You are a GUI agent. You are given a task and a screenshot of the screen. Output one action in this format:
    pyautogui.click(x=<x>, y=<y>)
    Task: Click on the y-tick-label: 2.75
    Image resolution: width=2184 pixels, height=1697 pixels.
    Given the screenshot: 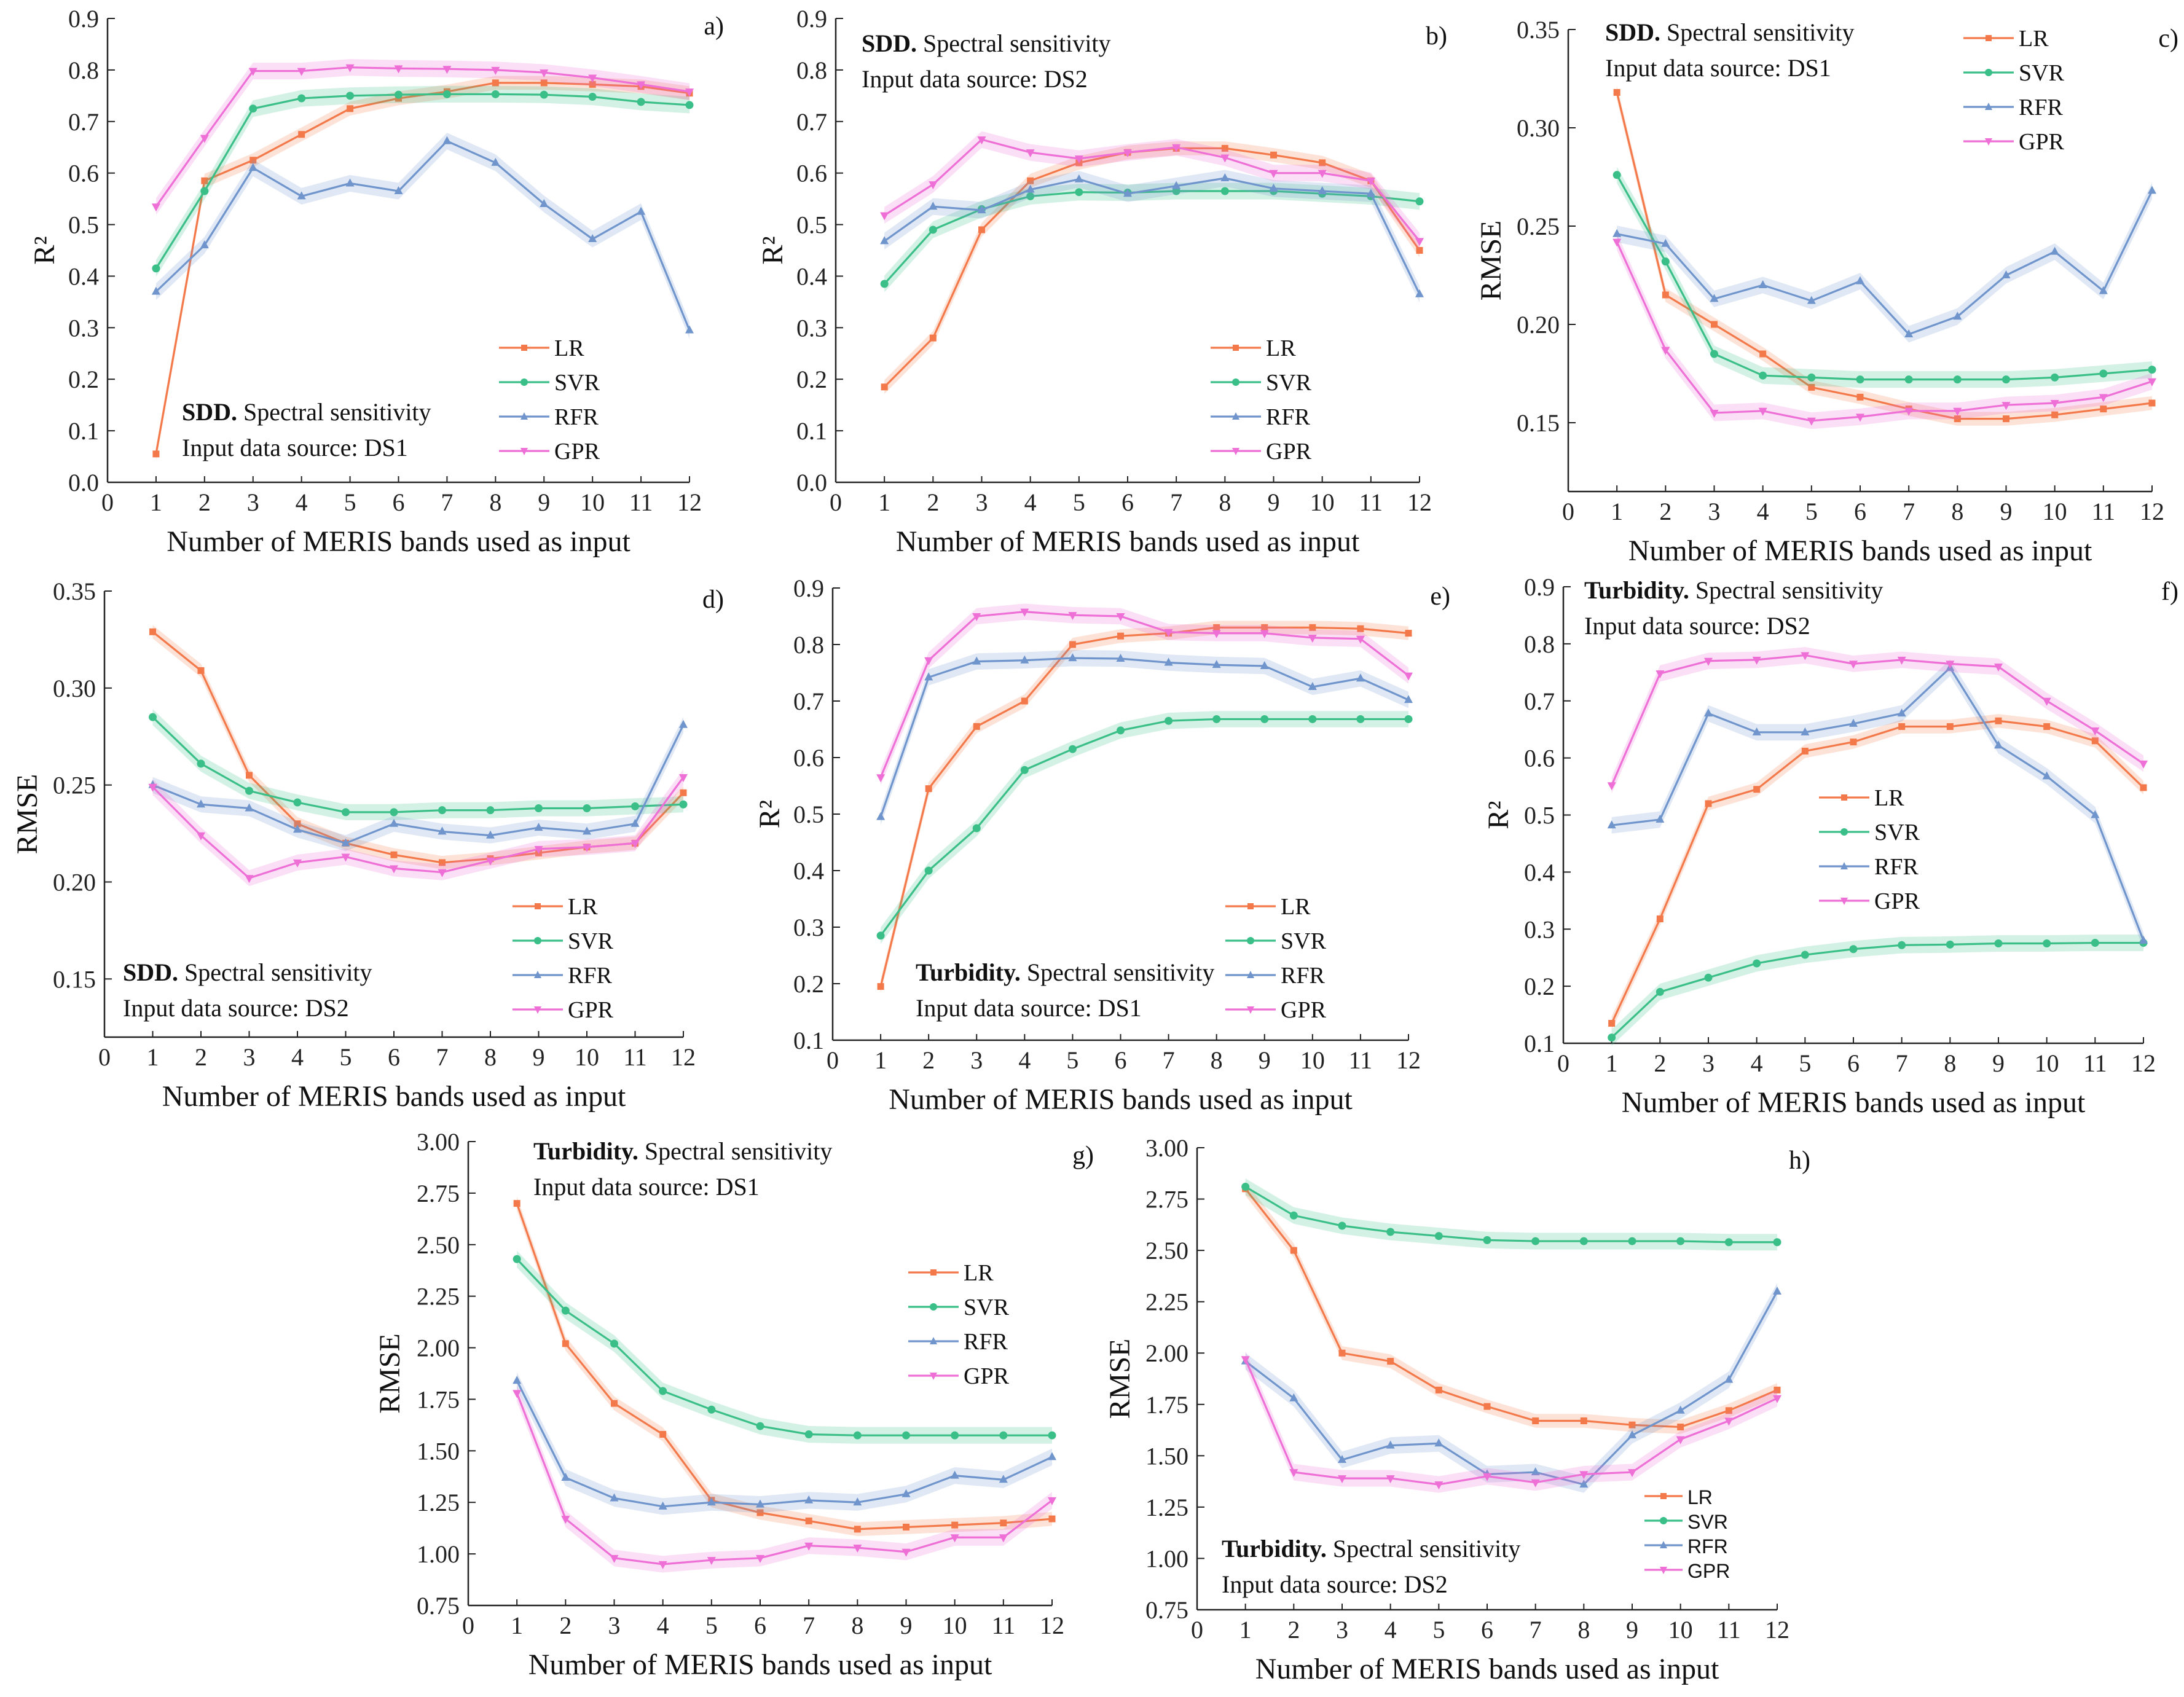 What is the action you would take?
    pyautogui.click(x=1166, y=1200)
    